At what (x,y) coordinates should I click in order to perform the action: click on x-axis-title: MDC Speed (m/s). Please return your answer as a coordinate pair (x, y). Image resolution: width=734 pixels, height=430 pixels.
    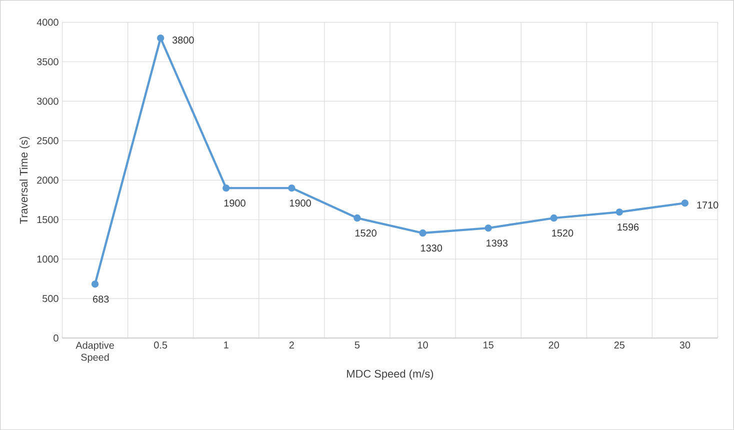
    Looking at the image, I should click on (390, 374).